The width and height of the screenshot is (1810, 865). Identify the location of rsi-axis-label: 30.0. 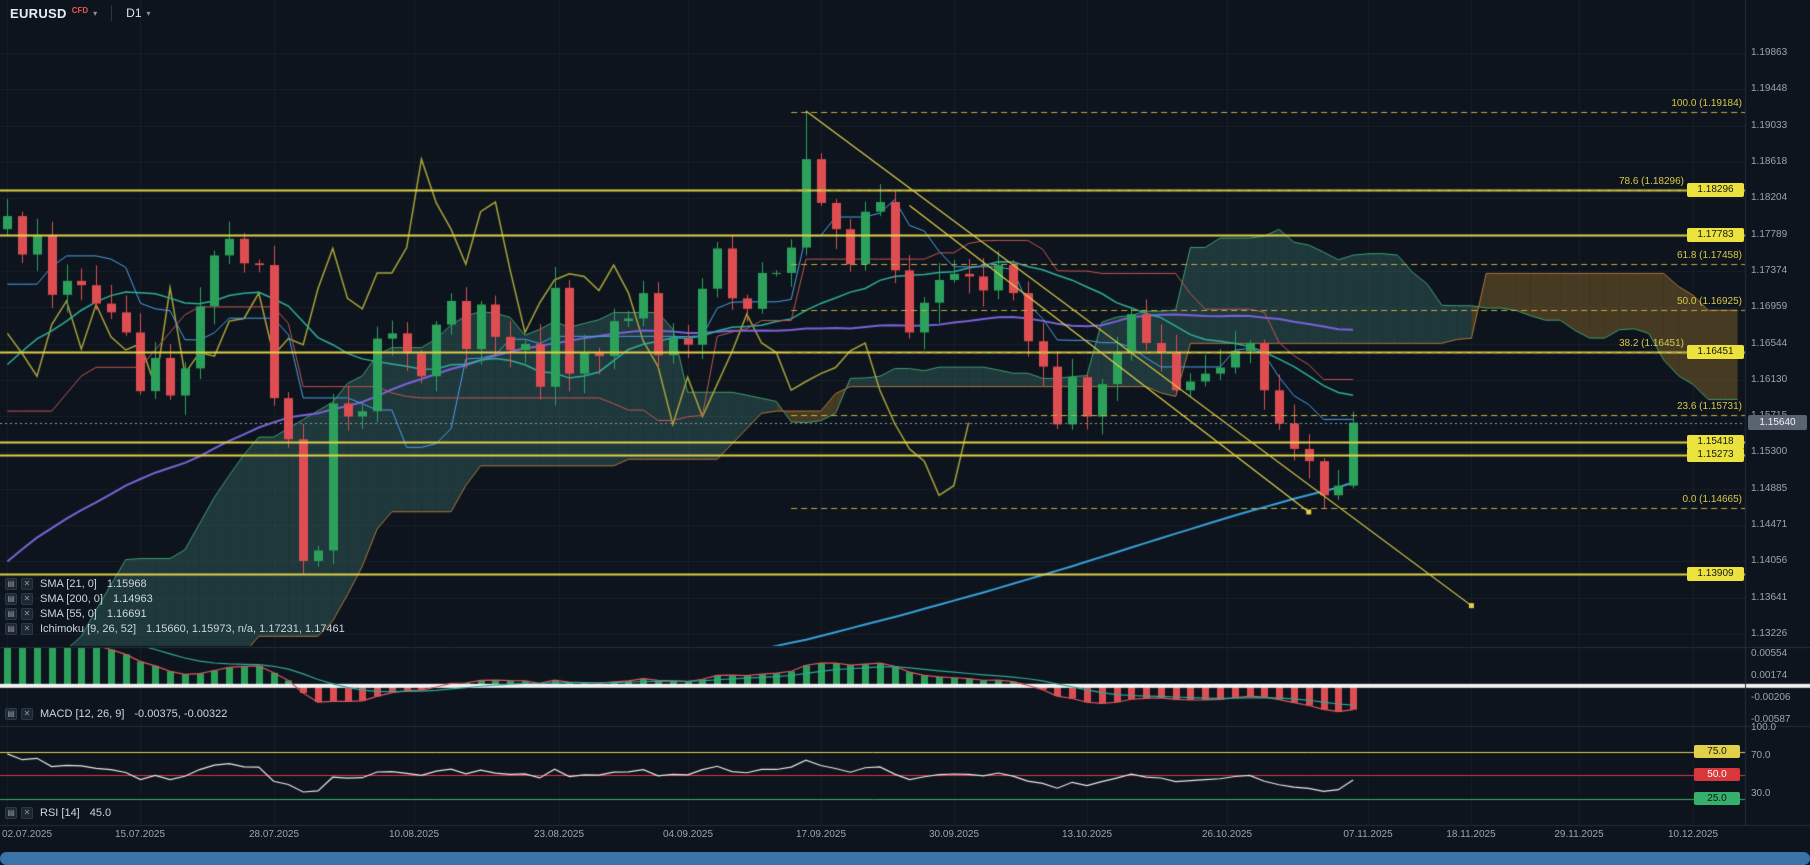
(1761, 793).